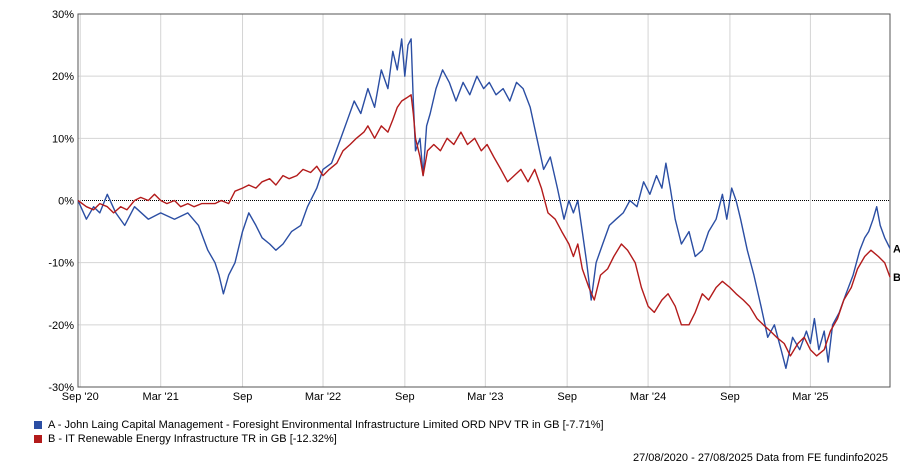  What do you see at coordinates (810, 397) in the screenshot?
I see `x-tick-label: Mar '25` at bounding box center [810, 397].